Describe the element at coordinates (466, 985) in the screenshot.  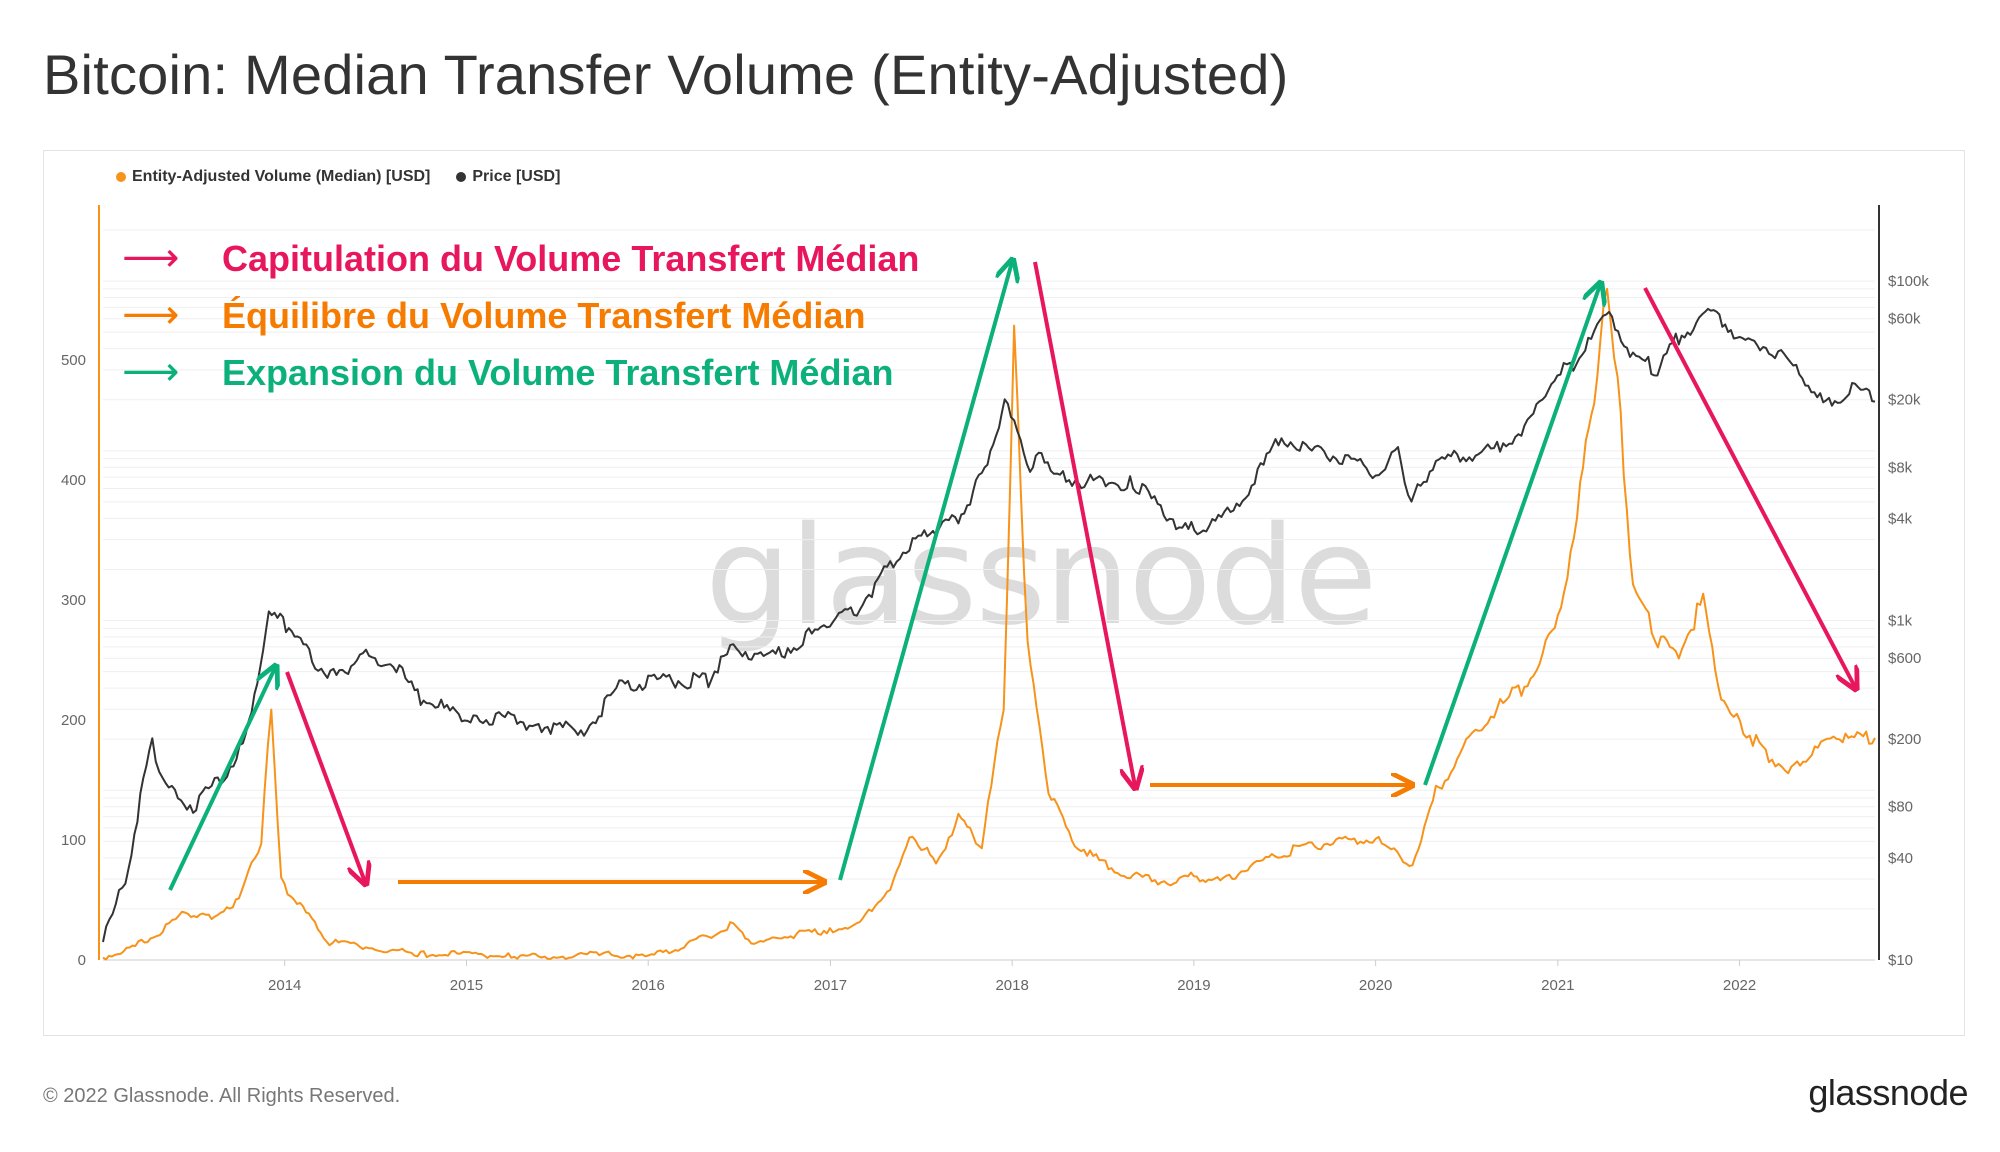
I see `x-tick-label: 2015` at that location.